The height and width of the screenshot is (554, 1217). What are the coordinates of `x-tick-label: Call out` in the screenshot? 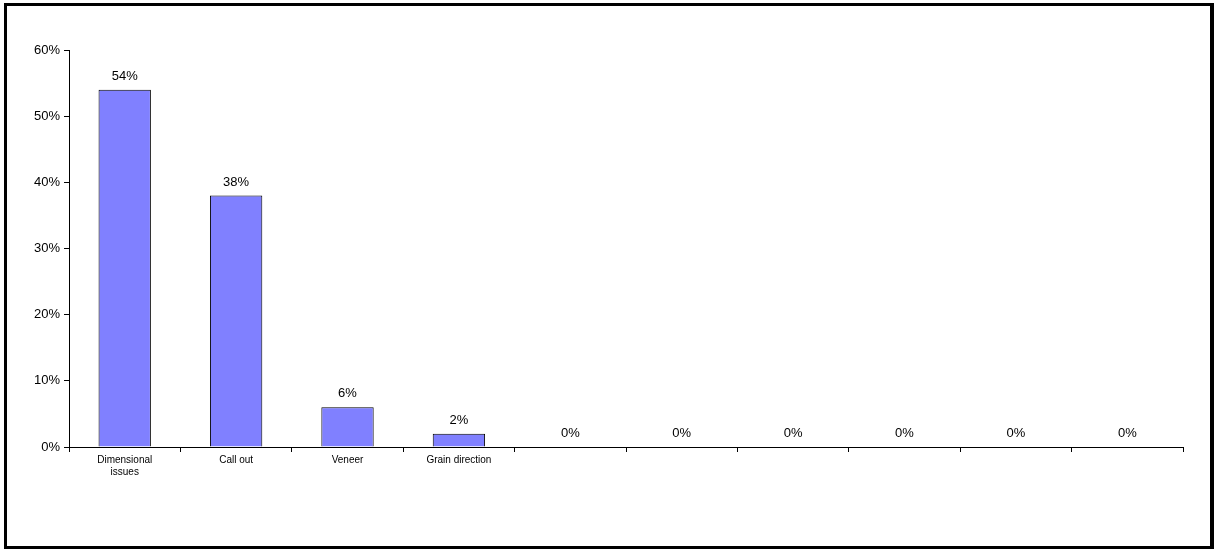 It's located at (236, 459).